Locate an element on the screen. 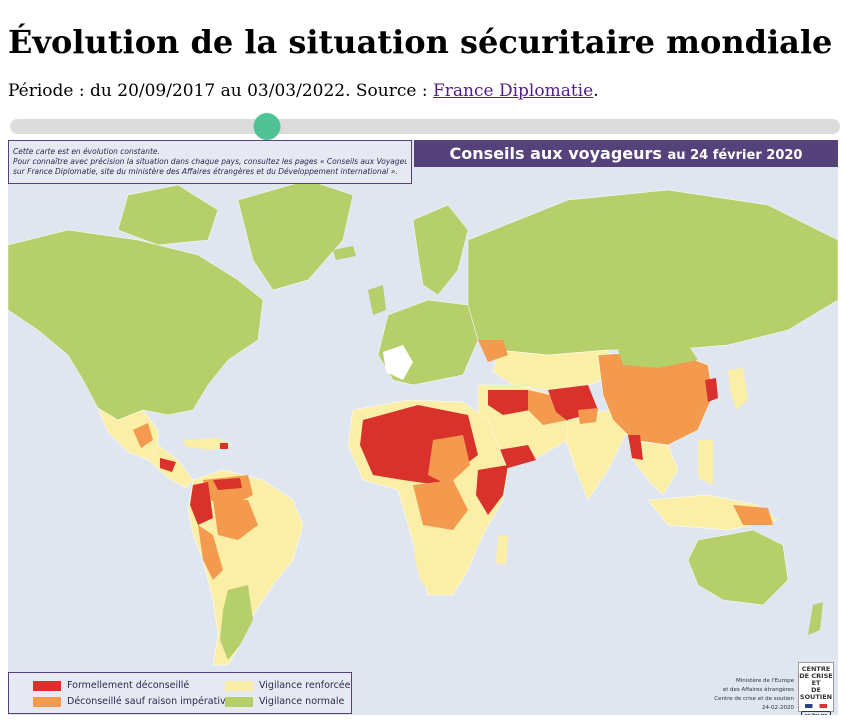  legend-item: Vigilance normale is located at coordinates (284, 702).